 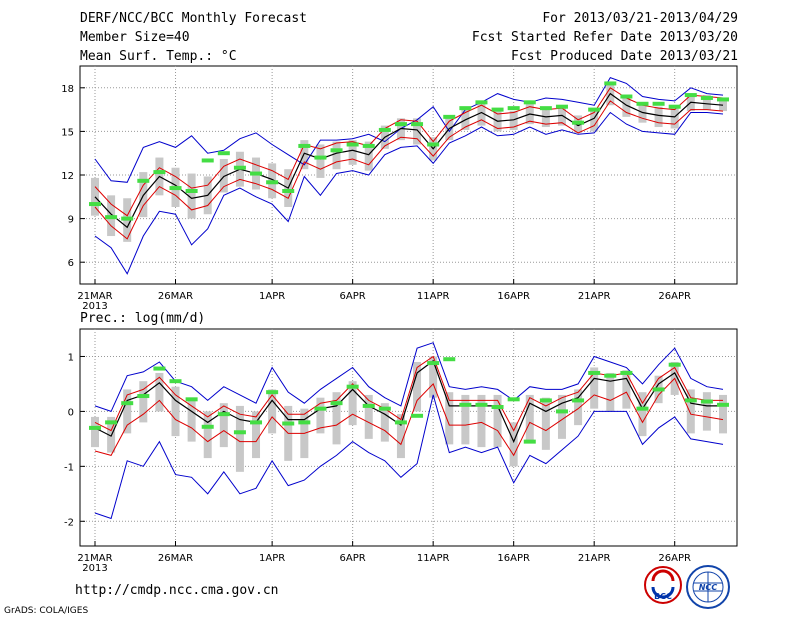 I want to click on website-url: http://cmdp.ncc.cma.gov.cn, so click(x=177, y=590).